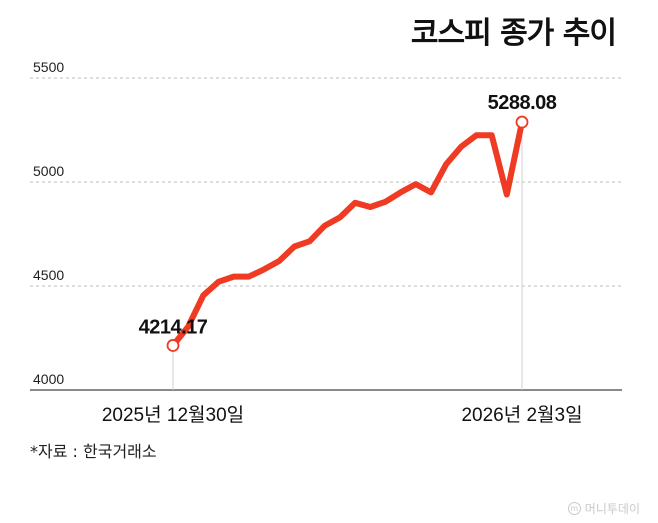 The image size is (658, 523). Describe the element at coordinates (48, 379) in the screenshot. I see `y-tick-label: 4000` at that location.